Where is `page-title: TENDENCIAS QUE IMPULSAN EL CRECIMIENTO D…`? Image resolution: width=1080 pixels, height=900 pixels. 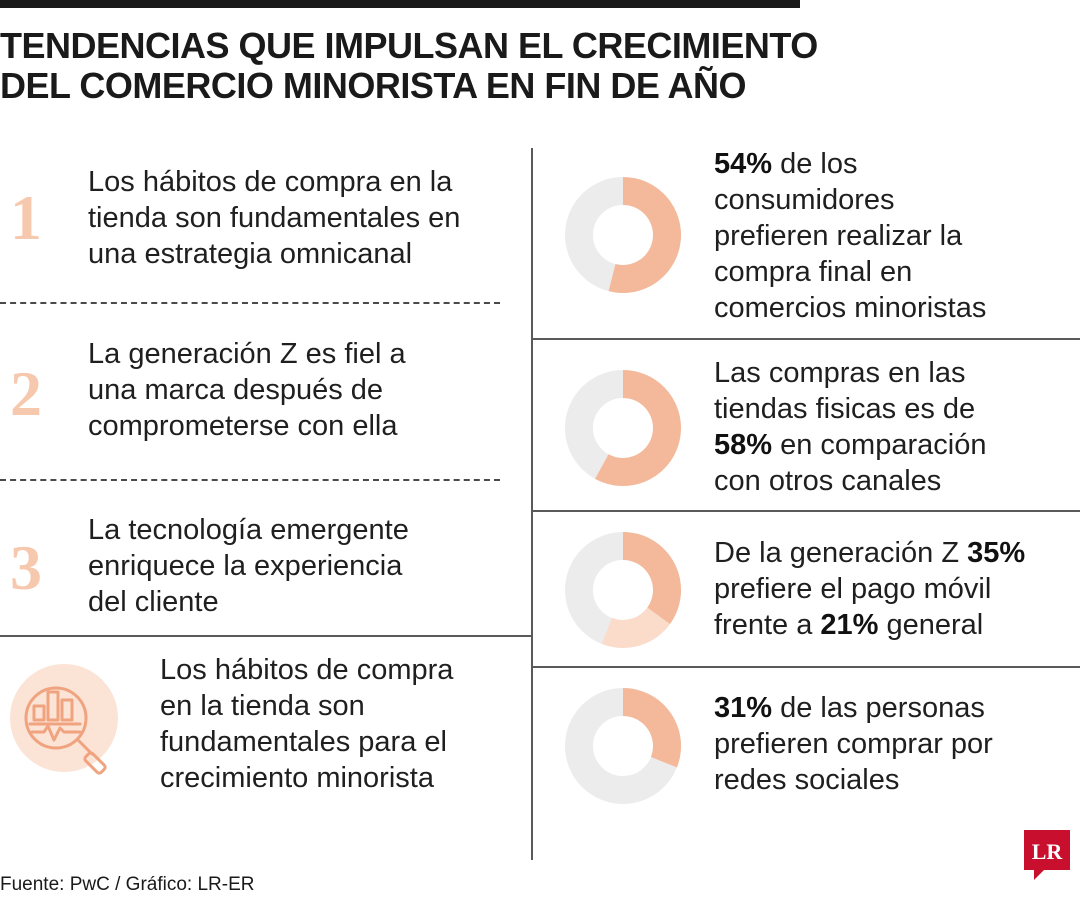 page-title: TENDENCIAS QUE IMPULSAN EL CRECIMIENTO D… is located at coordinates (500, 66).